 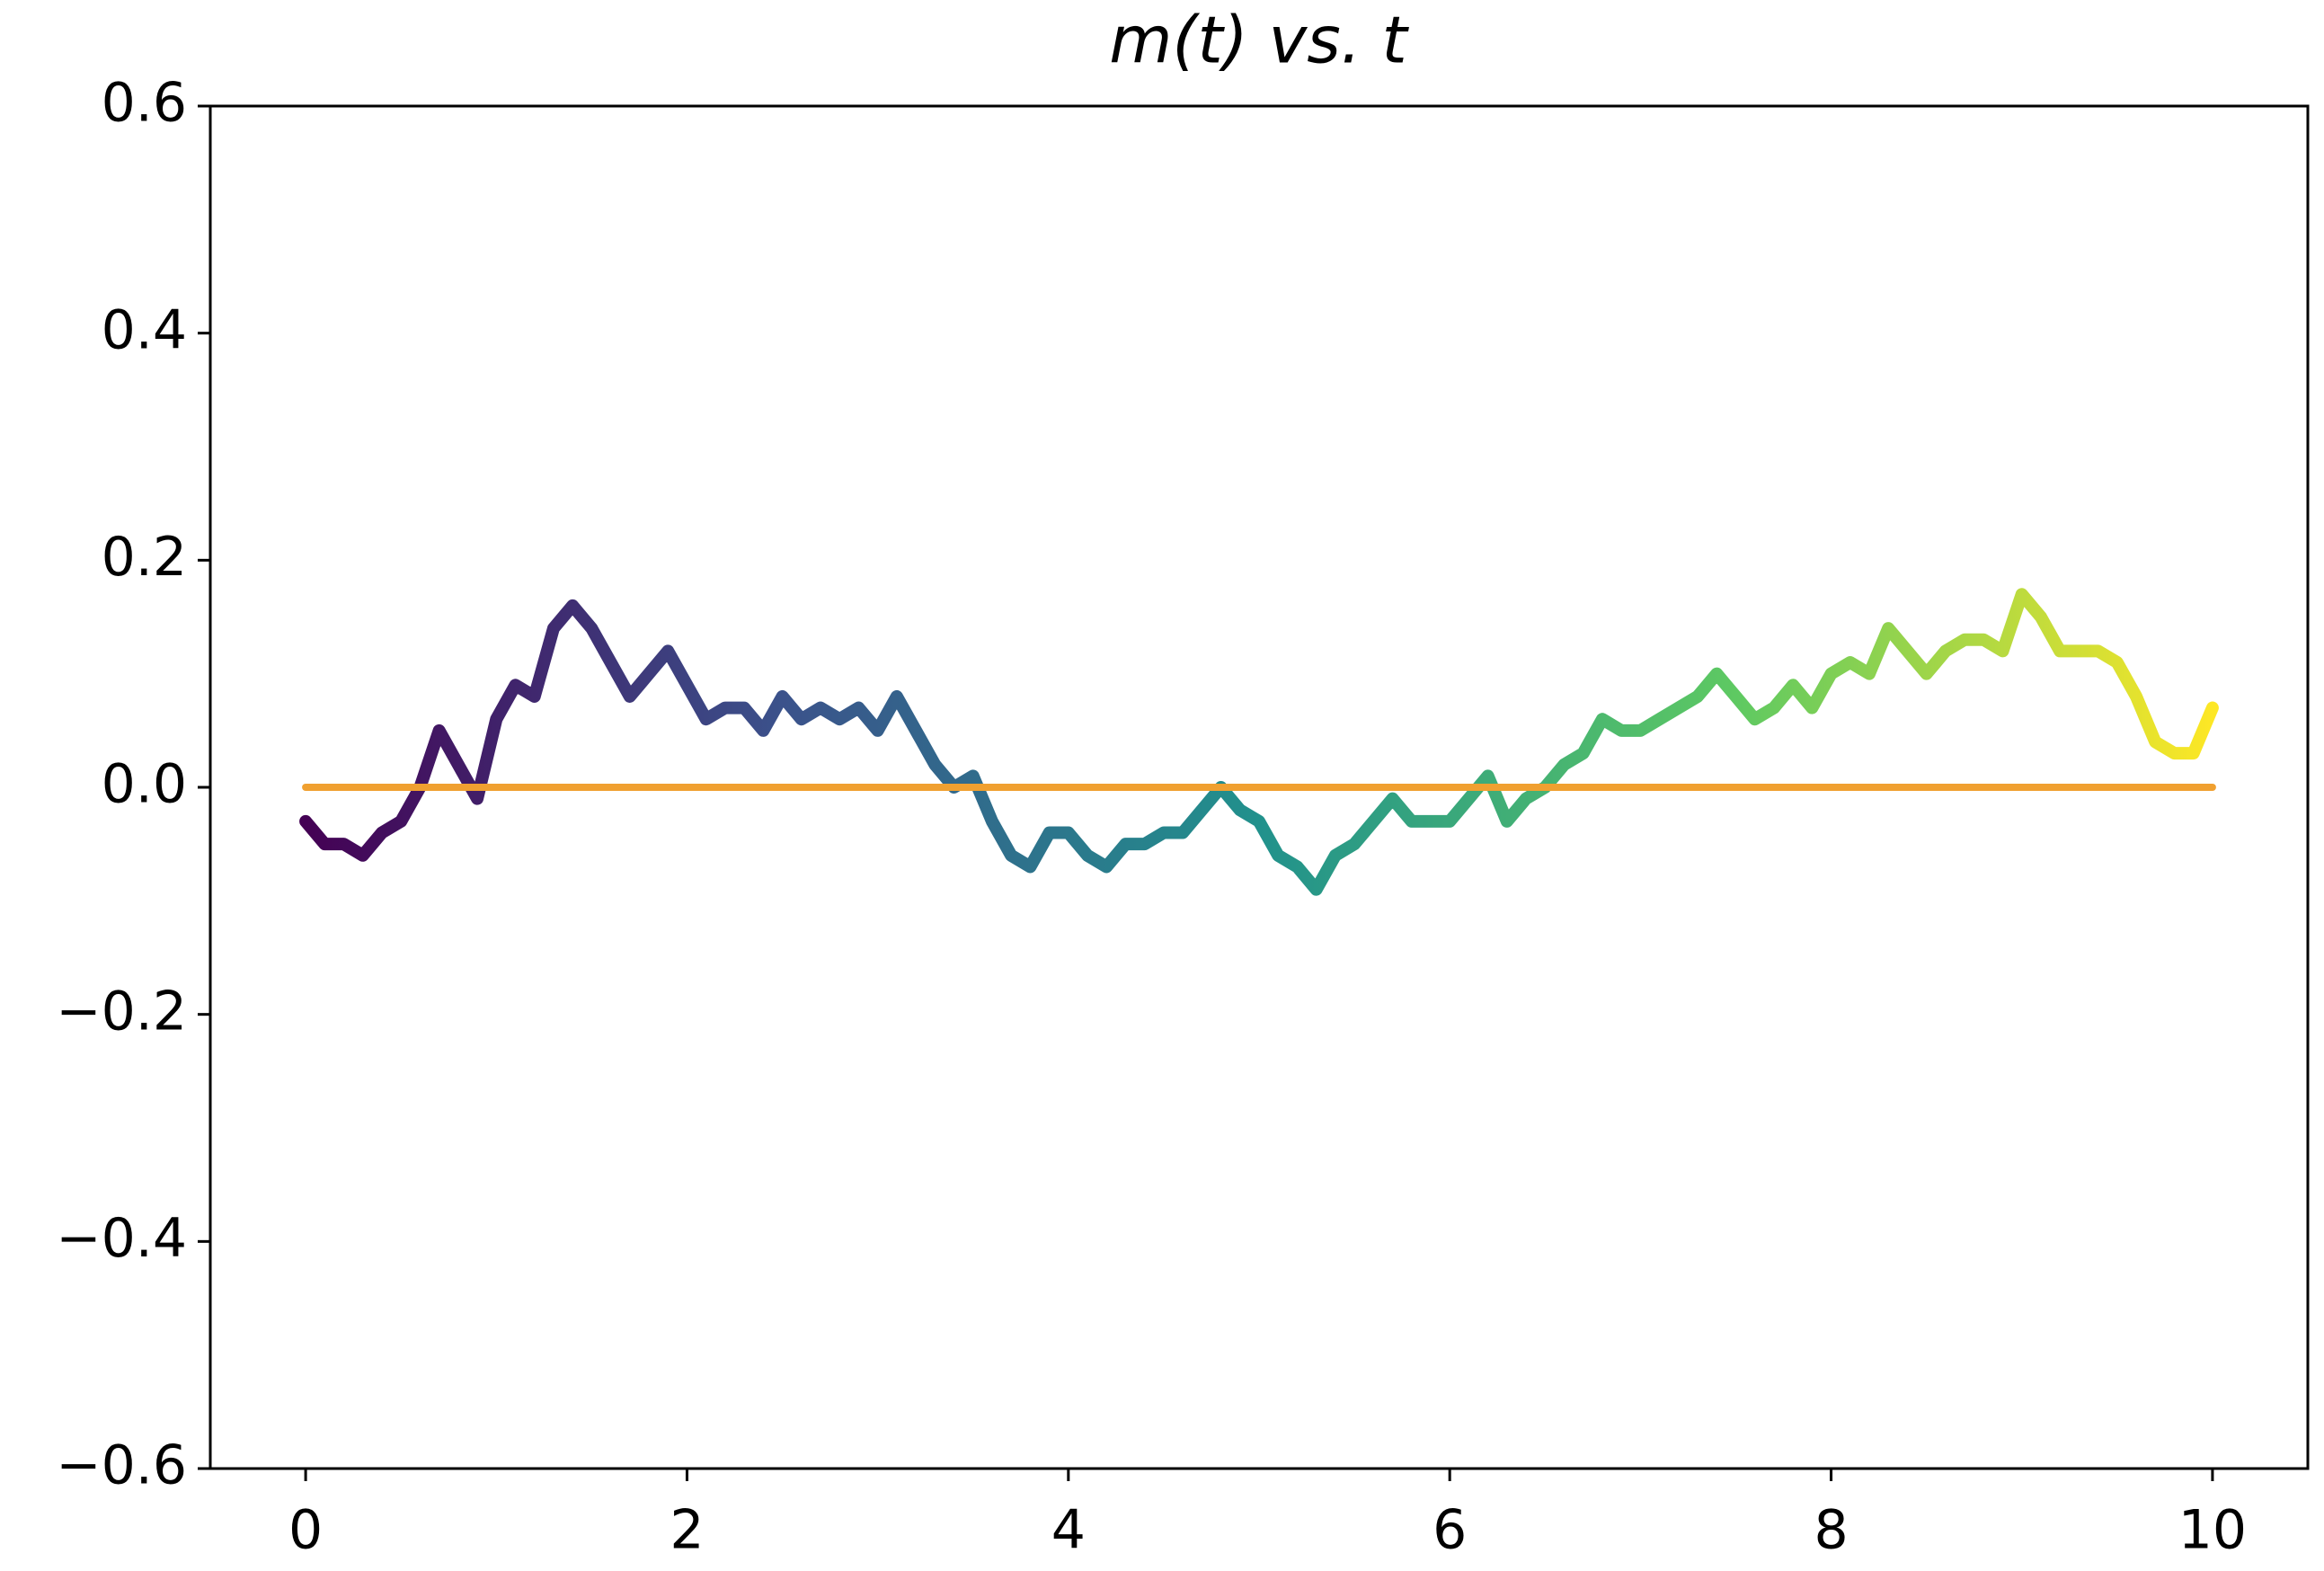 What do you see at coordinates (305, 1530) in the screenshot?
I see `x-tick-label: 0` at bounding box center [305, 1530].